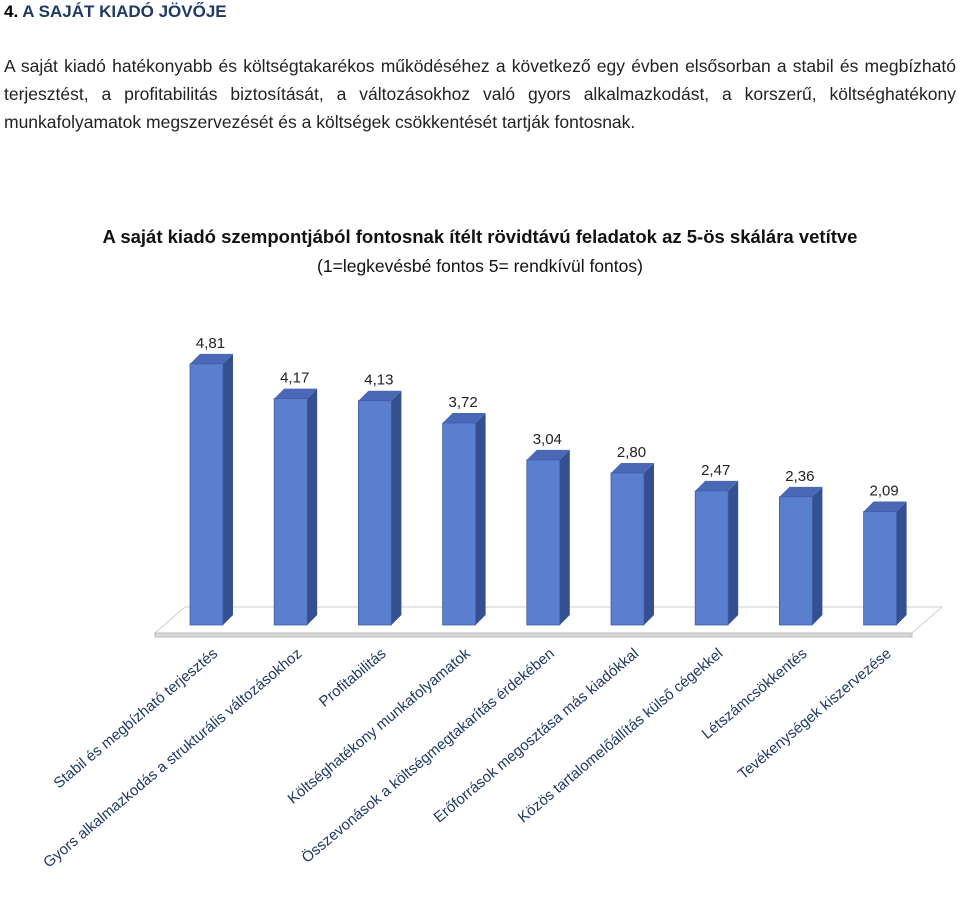 This screenshot has height=912, width=960. Describe the element at coordinates (631, 452) in the screenshot. I see `data-label: 2,80` at that location.